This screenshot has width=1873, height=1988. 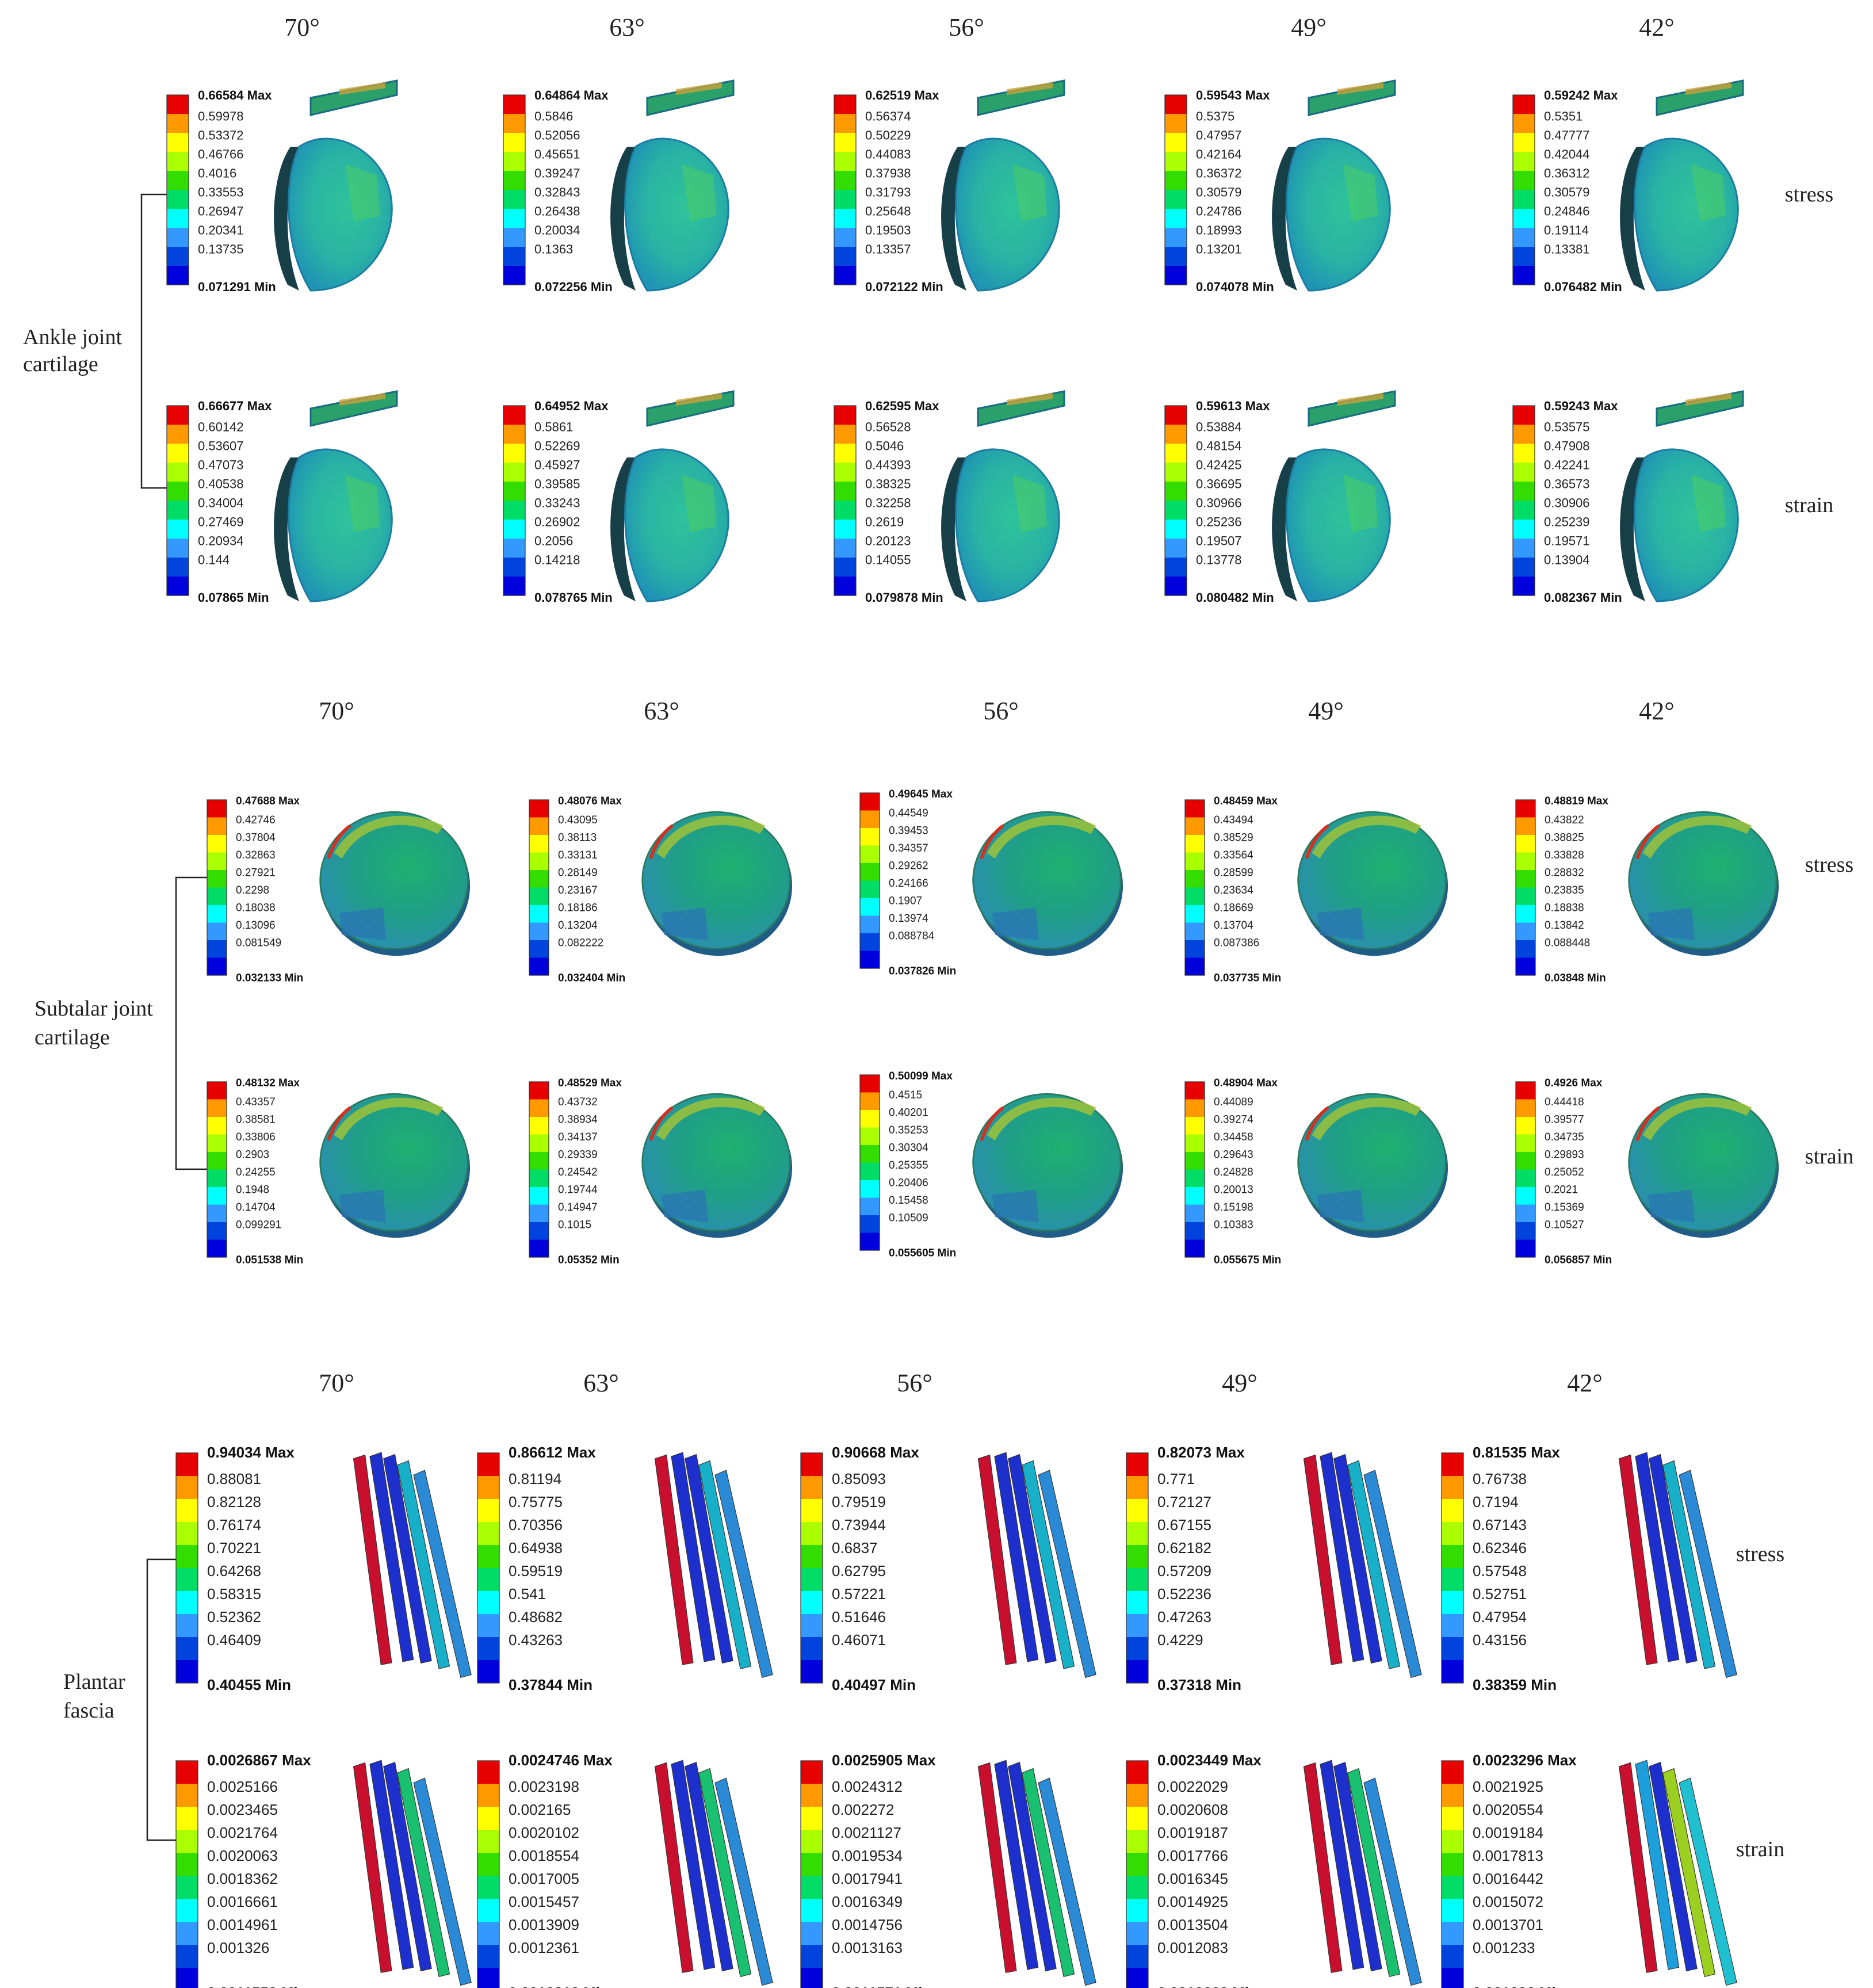 I want to click on legend-value: 0.39274, so click(x=1233, y=1120).